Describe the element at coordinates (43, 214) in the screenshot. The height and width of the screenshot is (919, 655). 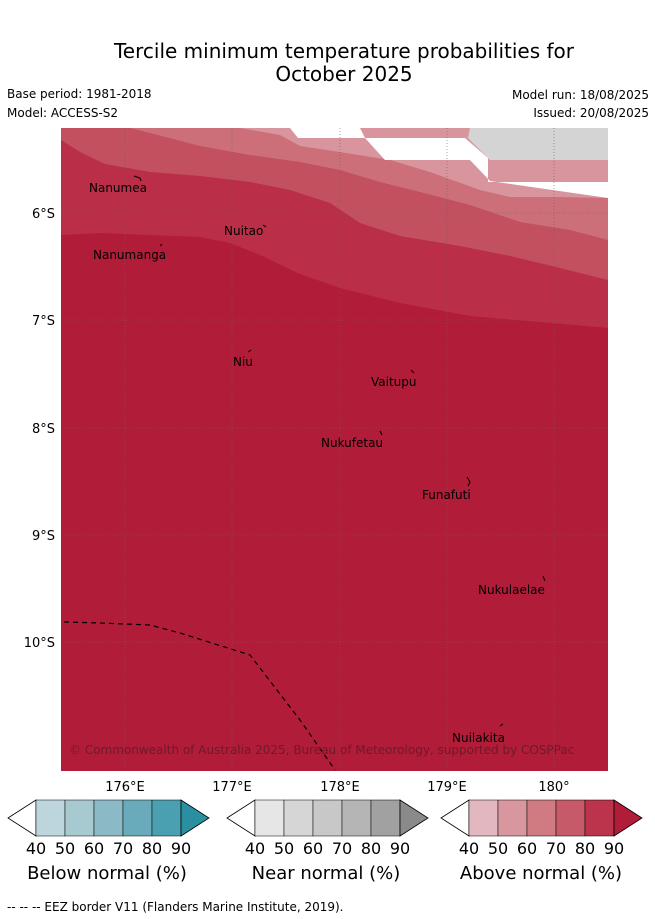
I see `lat-tick-label: 6°S` at that location.